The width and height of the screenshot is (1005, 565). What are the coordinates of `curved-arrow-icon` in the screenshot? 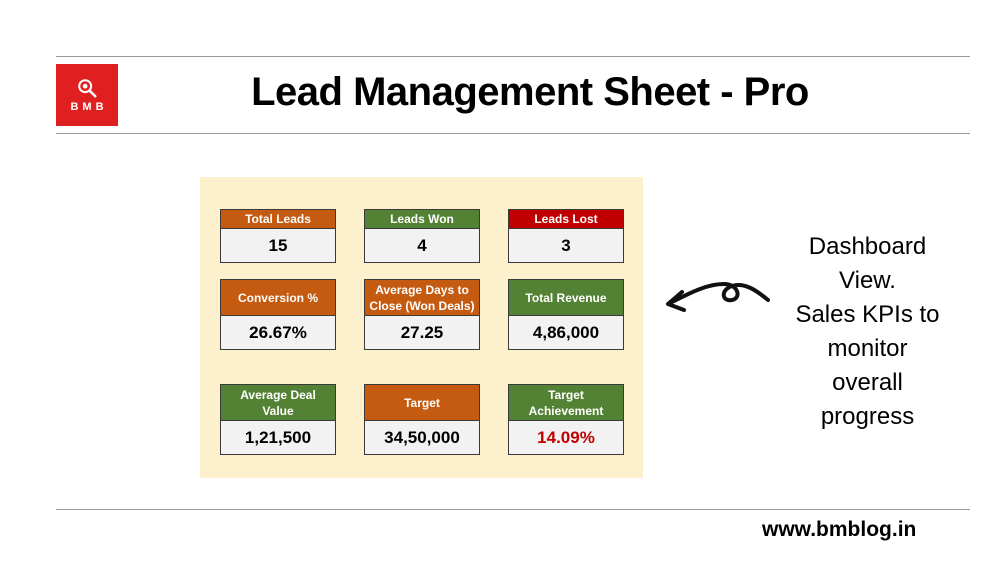 It's located at (718, 296).